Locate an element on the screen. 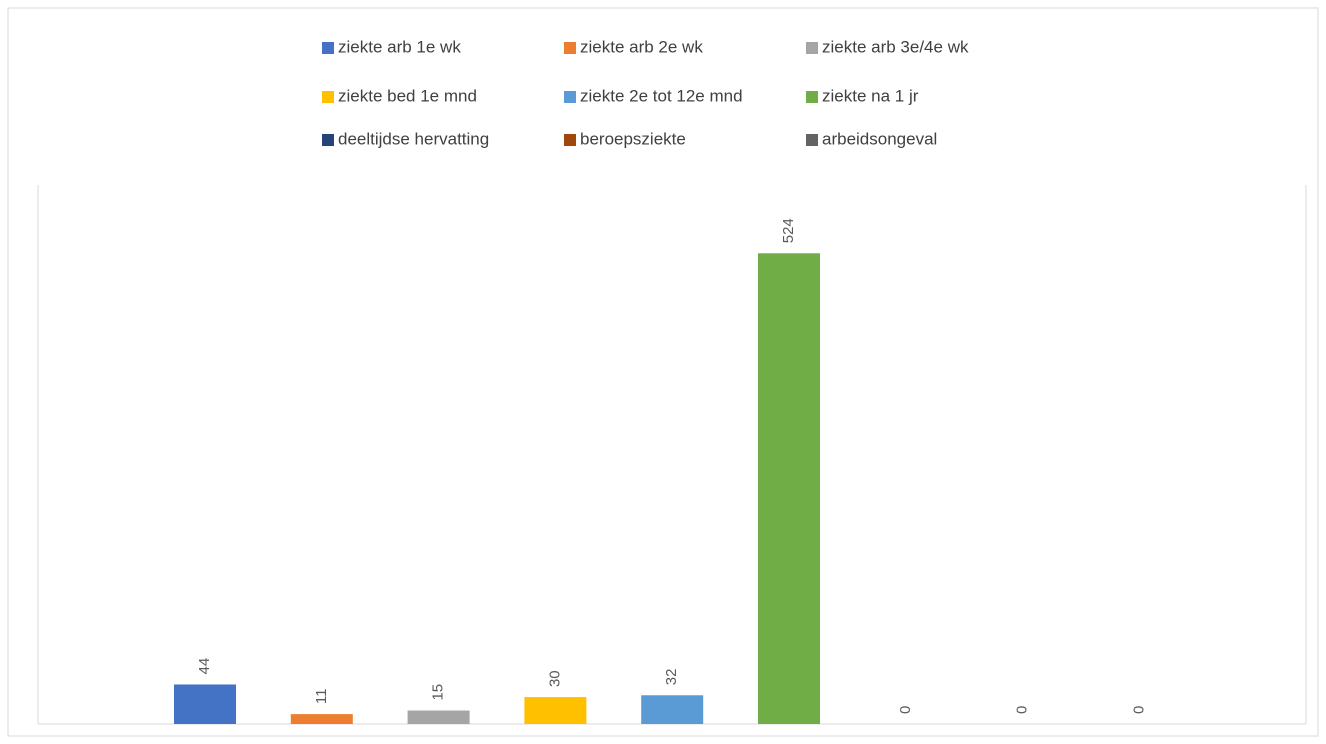 Image resolution: width=1326 pixels, height=744 pixels. legend-label: arbeidsongeval is located at coordinates (879, 138).